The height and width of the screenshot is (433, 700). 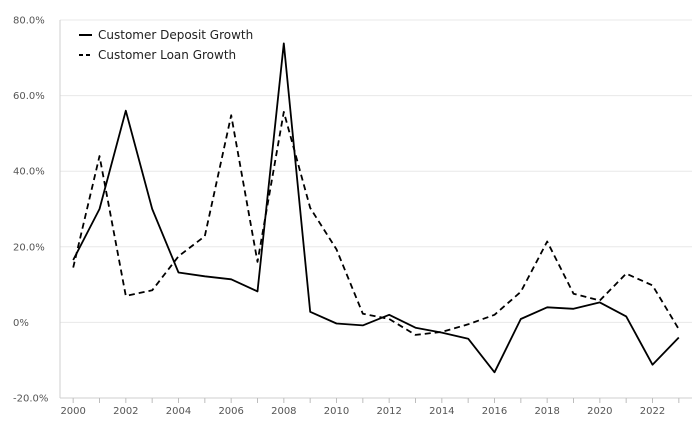 I want to click on x-tick-label: 2018, so click(x=546, y=411).